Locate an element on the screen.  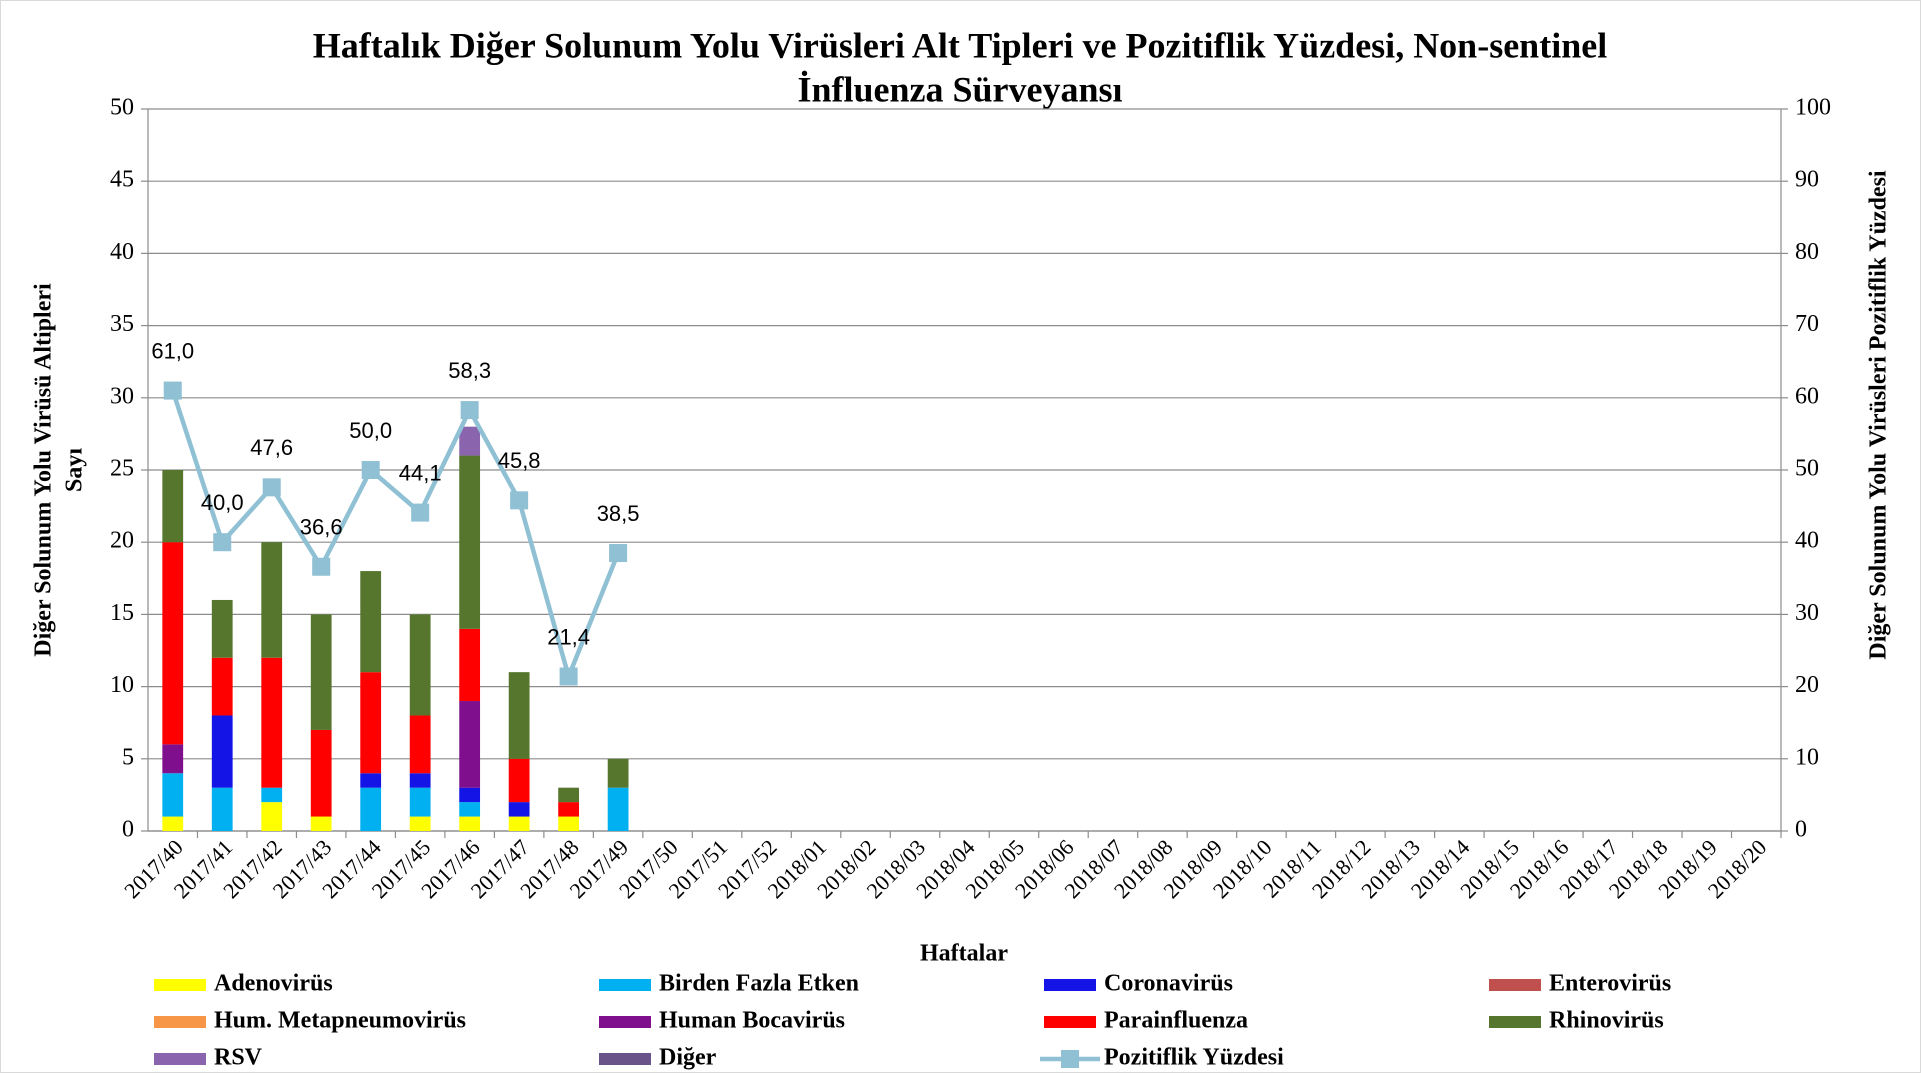
y-tick-label: 35 is located at coordinates (122, 324).